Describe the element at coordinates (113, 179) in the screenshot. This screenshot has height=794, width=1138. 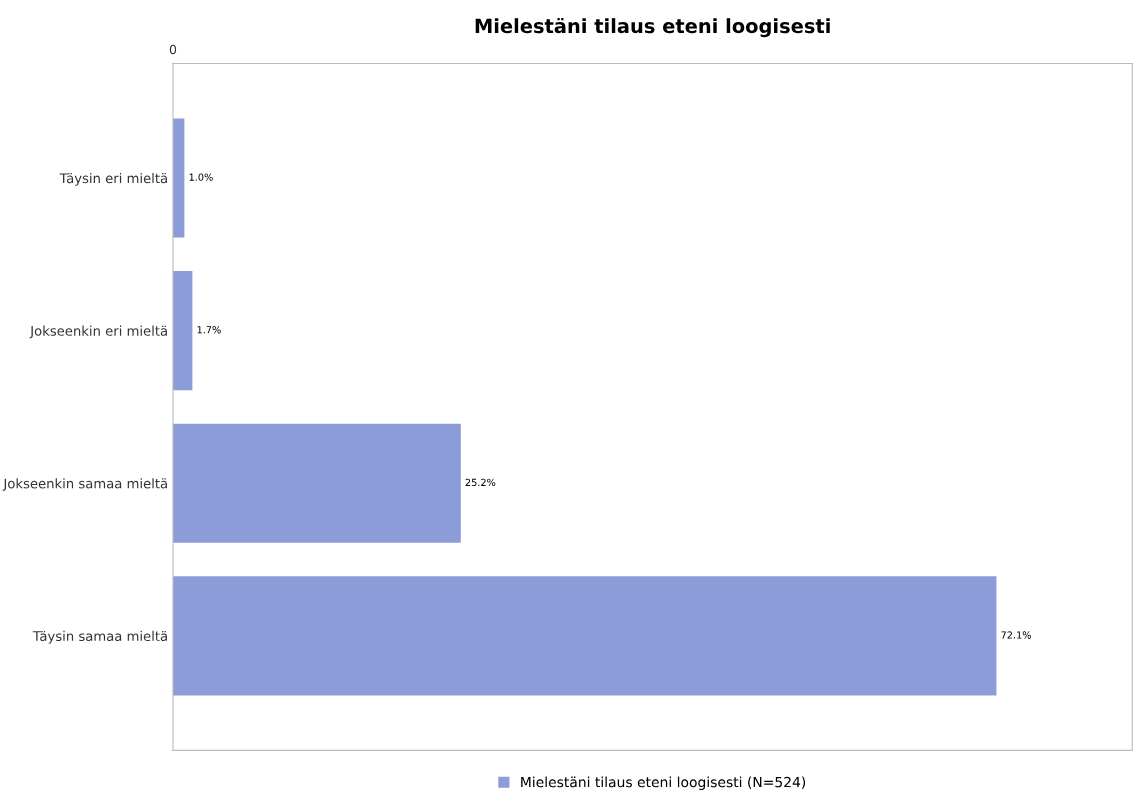
I see `y-tick-label: Täysin eri mieltä` at that location.